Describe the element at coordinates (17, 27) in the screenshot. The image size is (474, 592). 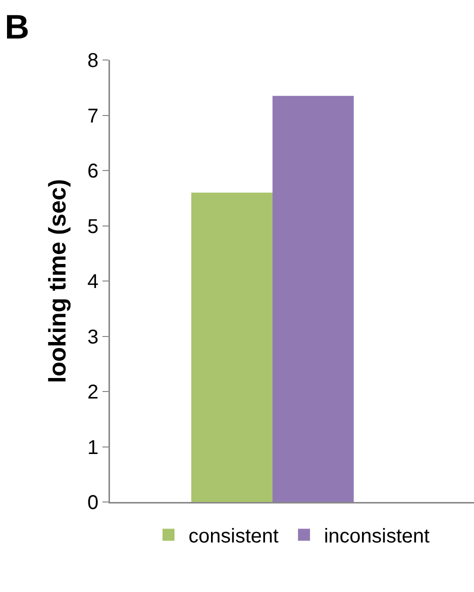
I see `chart-title: B` at that location.